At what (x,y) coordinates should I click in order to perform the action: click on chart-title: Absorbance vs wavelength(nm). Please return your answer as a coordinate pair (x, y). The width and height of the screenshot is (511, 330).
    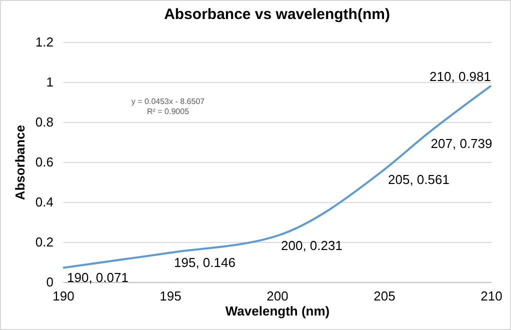
    Looking at the image, I should click on (277, 14).